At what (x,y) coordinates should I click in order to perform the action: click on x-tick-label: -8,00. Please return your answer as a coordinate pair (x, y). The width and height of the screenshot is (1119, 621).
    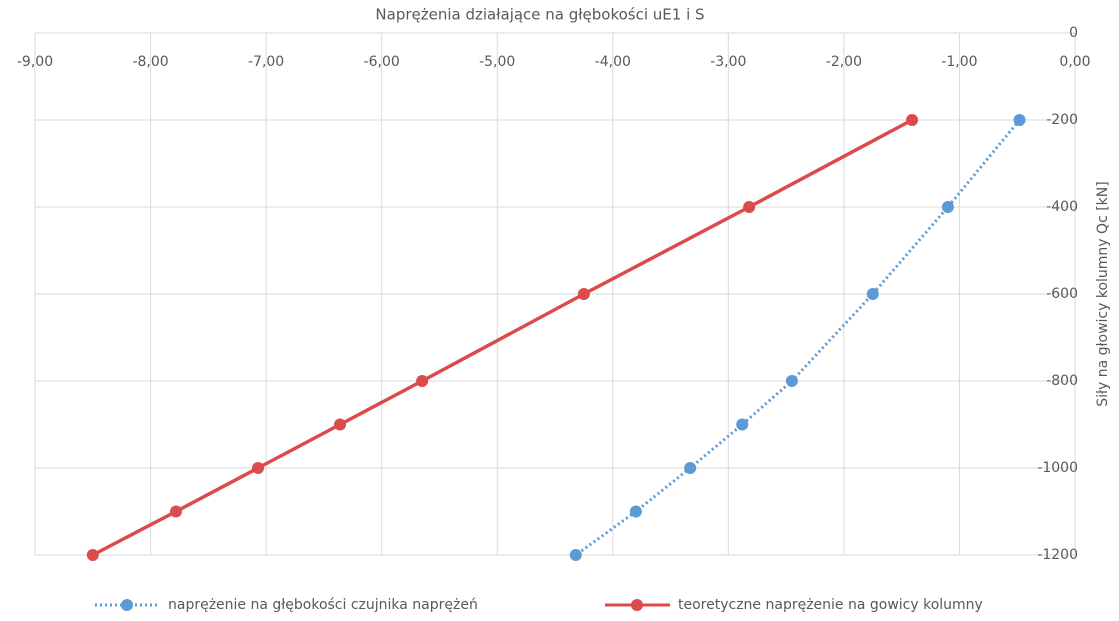
    Looking at the image, I should click on (150, 62).